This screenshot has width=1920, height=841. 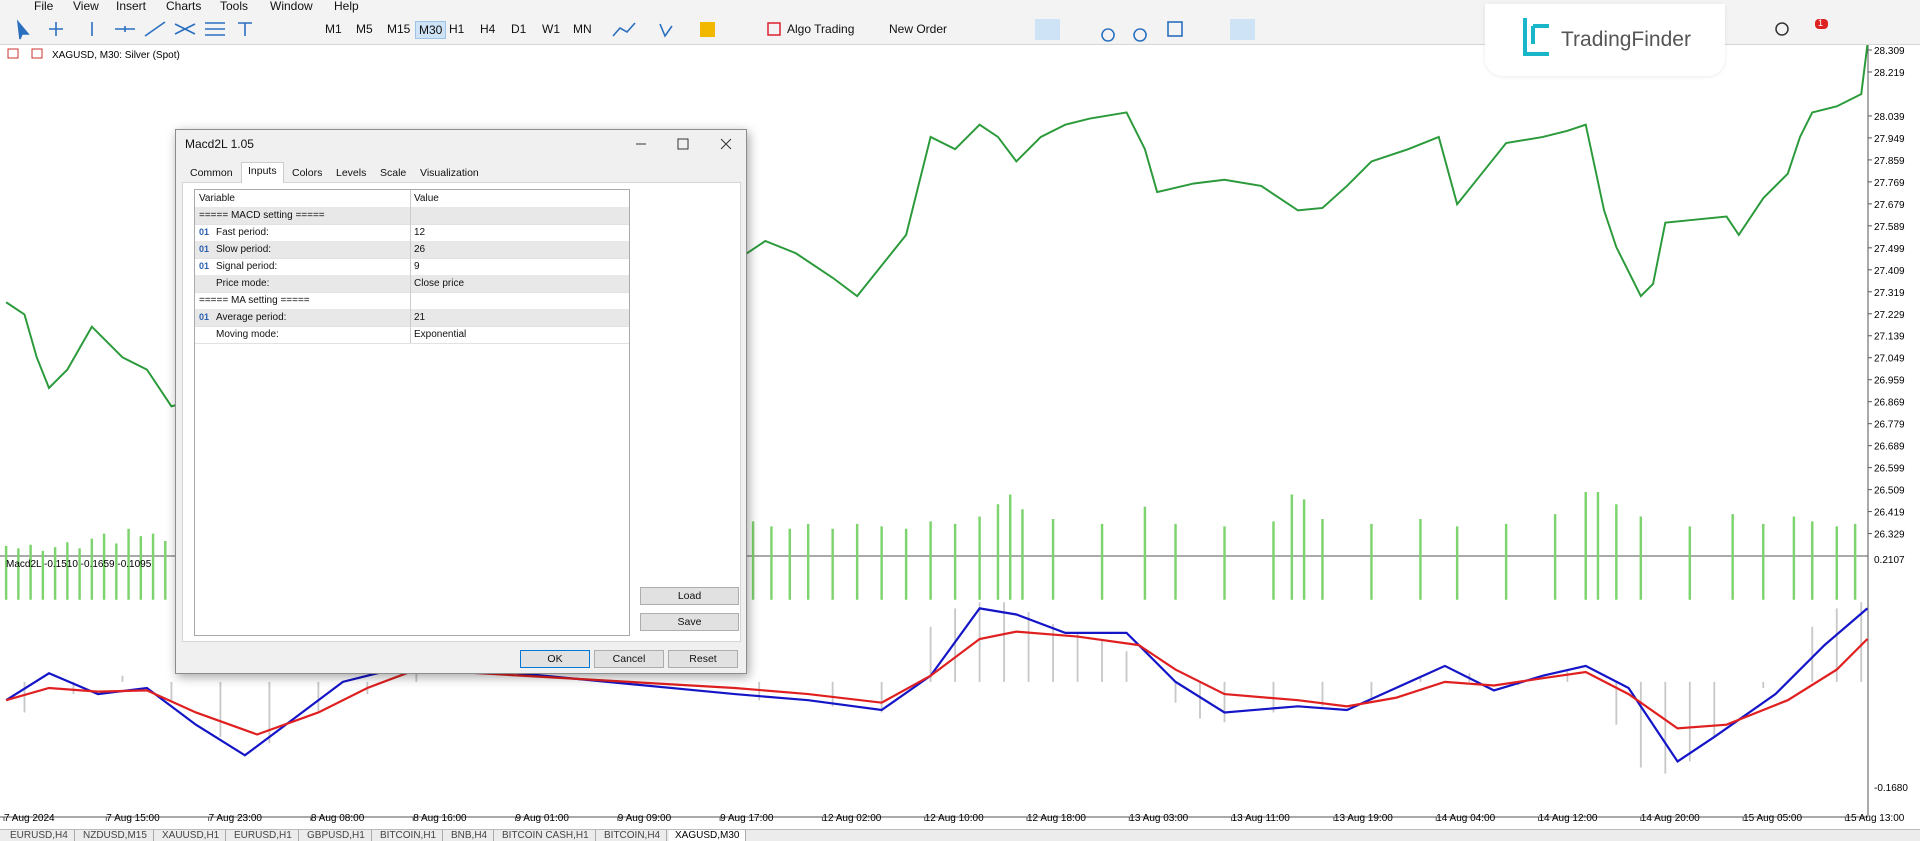 I want to click on time-label: 13 Aug 19:00, so click(x=1363, y=818).